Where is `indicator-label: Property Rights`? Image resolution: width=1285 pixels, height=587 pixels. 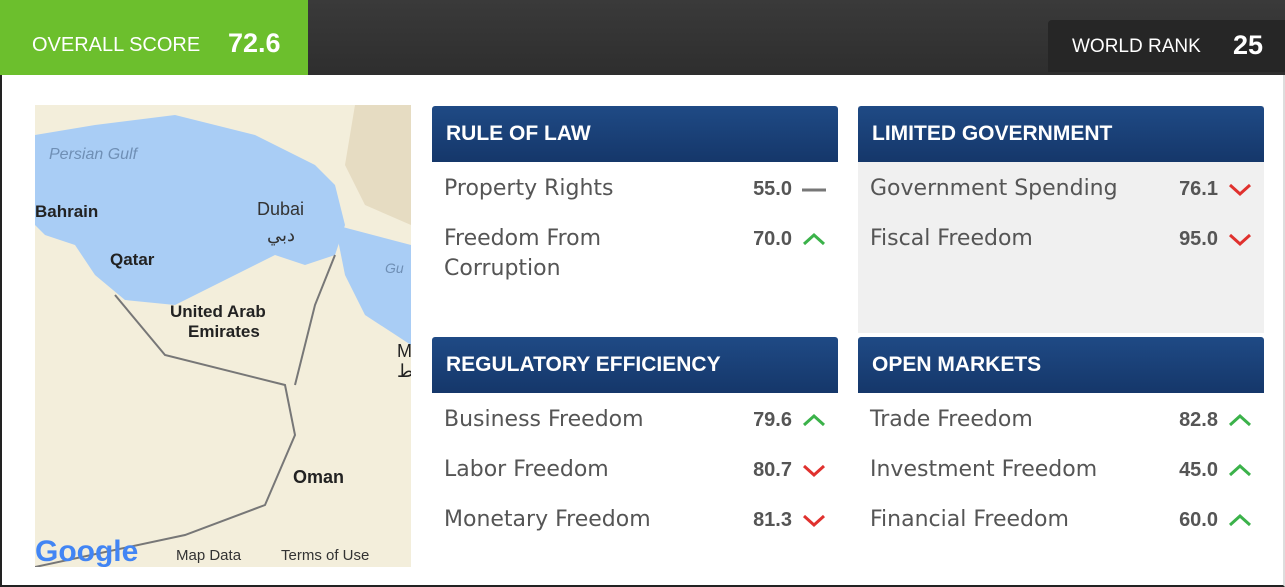 indicator-label: Property Rights is located at coordinates (529, 188).